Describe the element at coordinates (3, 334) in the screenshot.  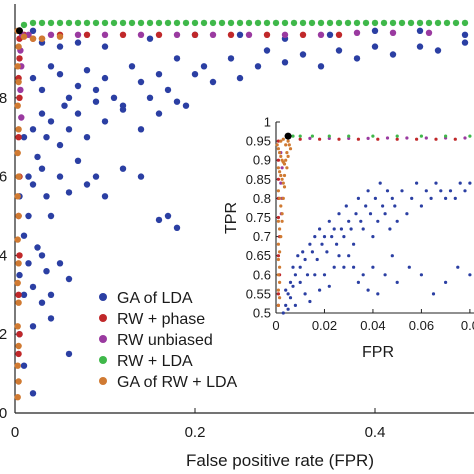
I see `y-tick-label: 2` at that location.